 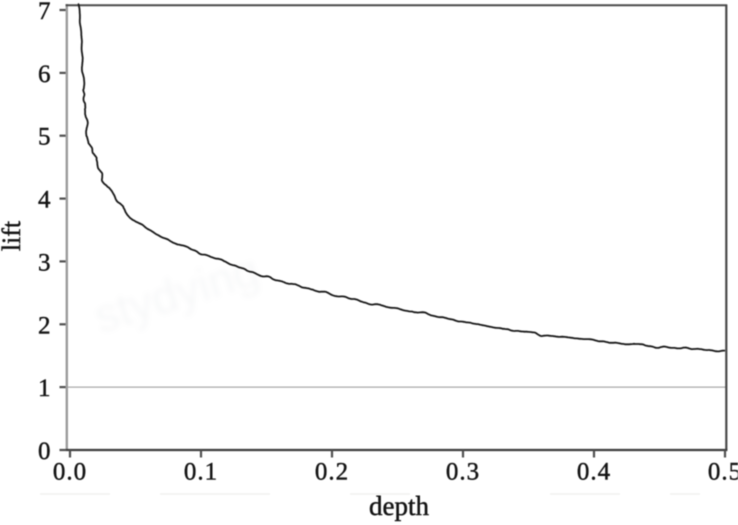 What do you see at coordinates (44, 325) in the screenshot?
I see `svg-text: 2` at bounding box center [44, 325].